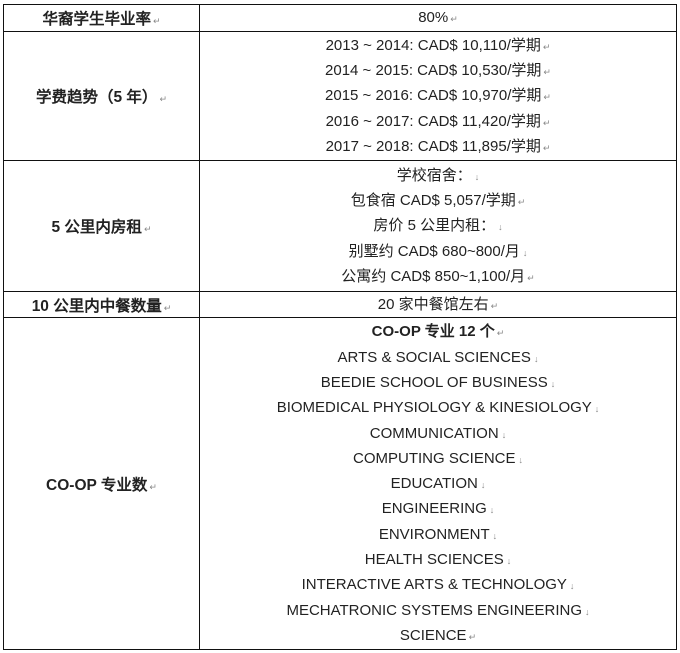 The image size is (680, 653). What do you see at coordinates (438, 45) in the screenshot?
I see `value-line: 2013 ~ 2014: CAD$ 10,110/学期` at bounding box center [438, 45].